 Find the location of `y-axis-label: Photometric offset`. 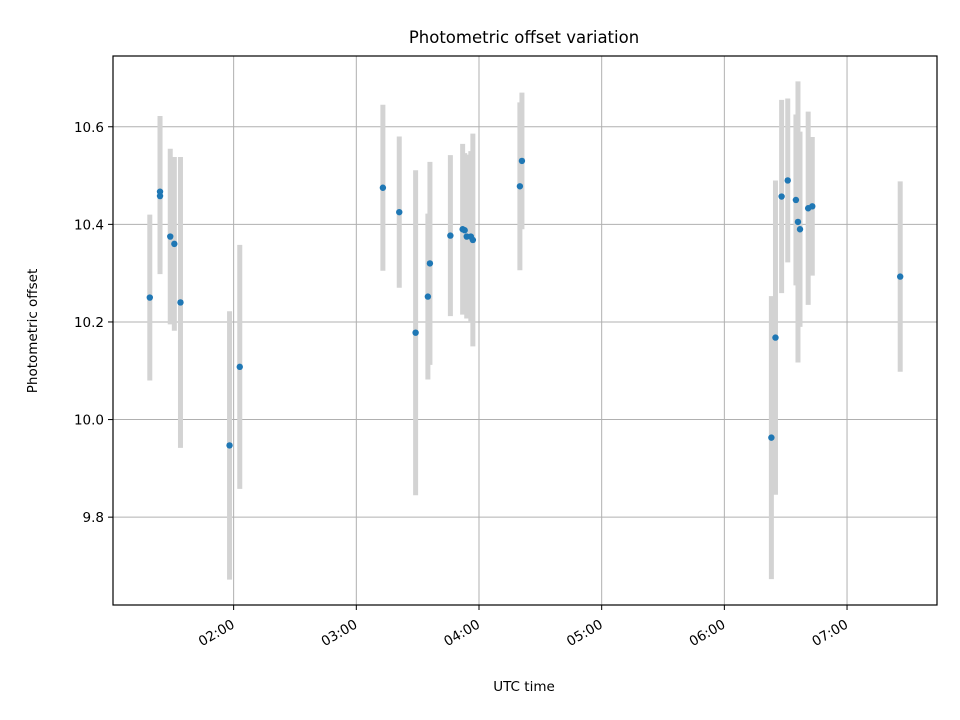

y-axis-label: Photometric offset is located at coordinates (33, 331).